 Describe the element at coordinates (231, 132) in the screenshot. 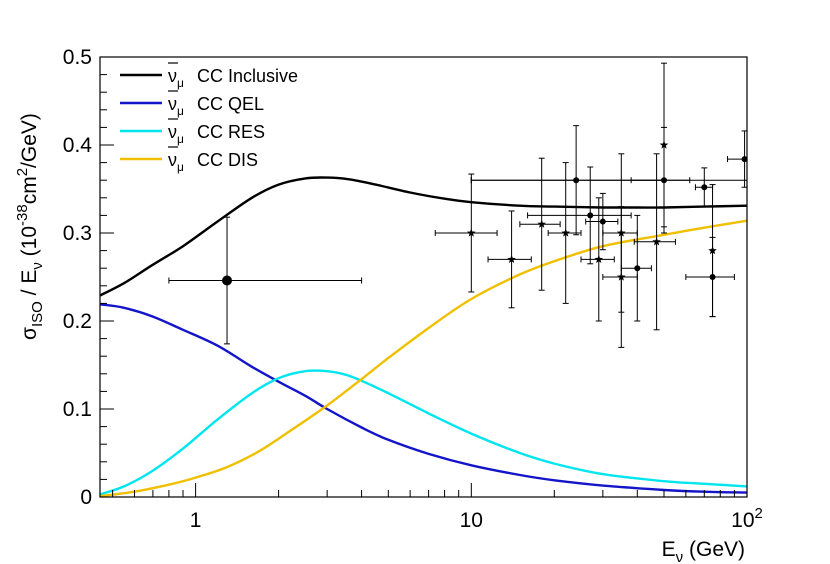

I see `legend-label-res: CC RES` at that location.